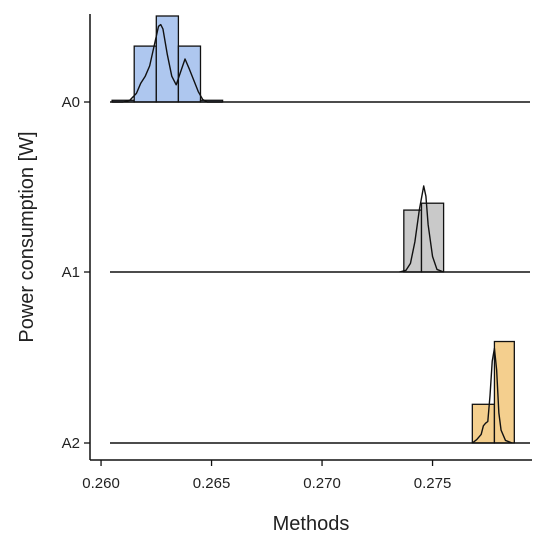 This screenshot has height=545, width=550. Describe the element at coordinates (320, 392) in the screenshot. I see `ridge-A2` at that location.